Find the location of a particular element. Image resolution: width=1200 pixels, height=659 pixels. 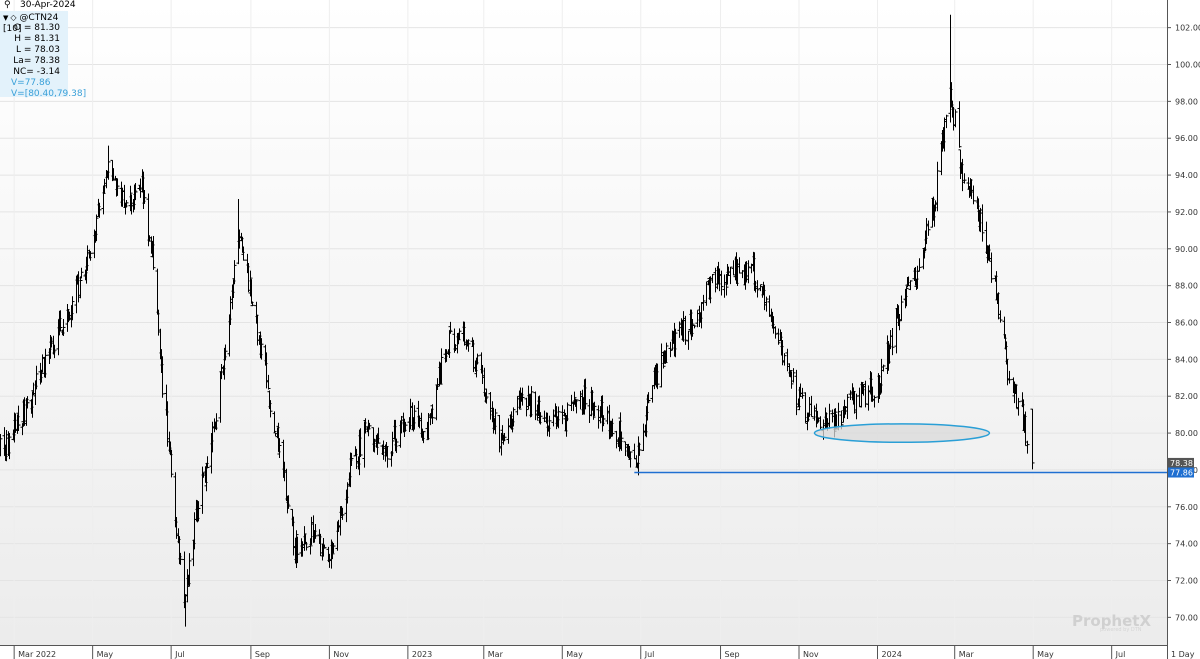

line-price-tag-bg is located at coordinates (1181, 472).